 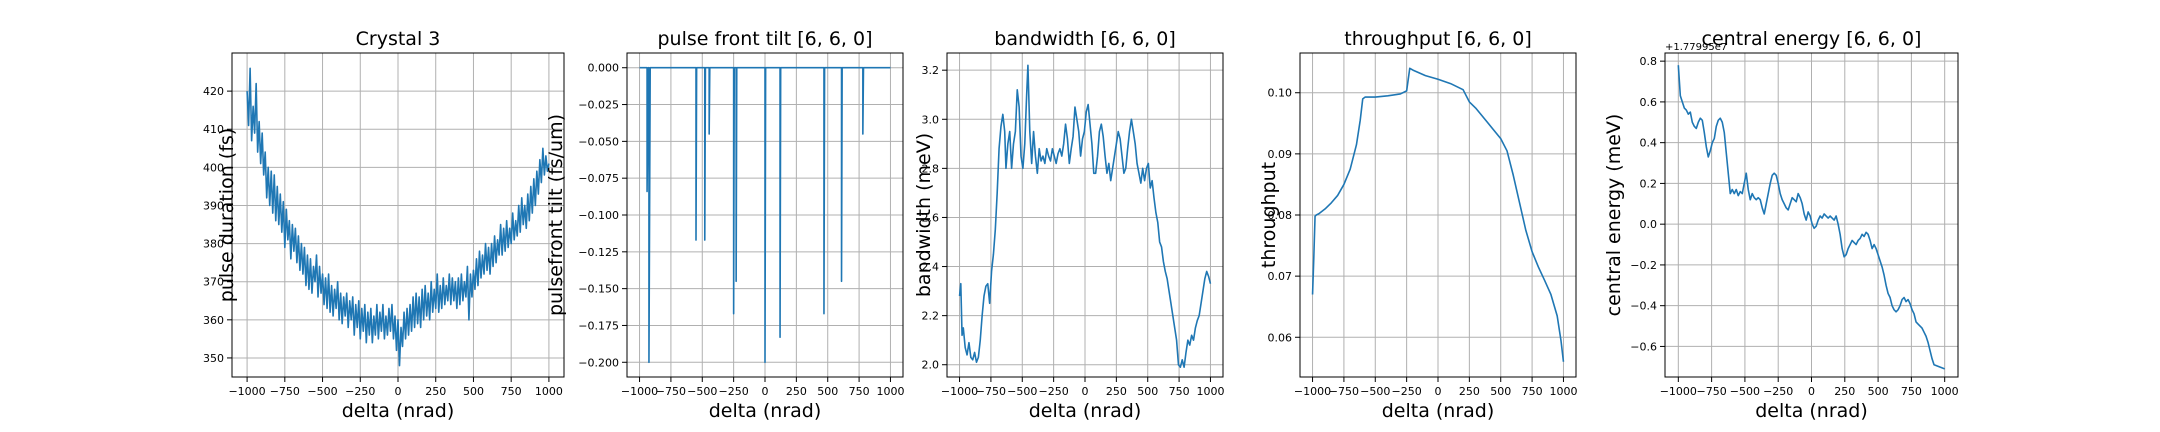 What do you see at coordinates (598, 325) in the screenshot?
I see `y-tick-label: −0.175` at bounding box center [598, 325].